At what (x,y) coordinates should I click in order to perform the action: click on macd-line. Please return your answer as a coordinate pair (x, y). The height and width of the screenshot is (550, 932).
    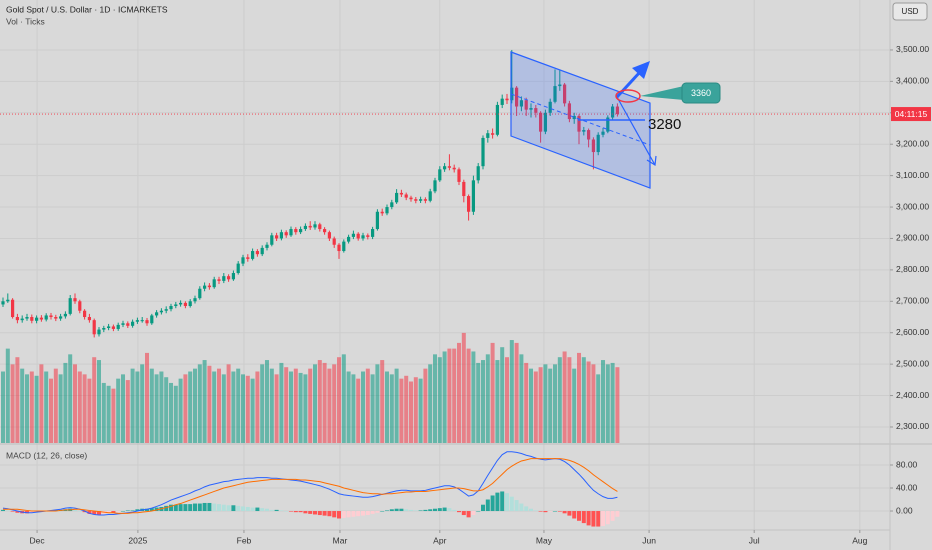
    Looking at the image, I should click on (310, 483).